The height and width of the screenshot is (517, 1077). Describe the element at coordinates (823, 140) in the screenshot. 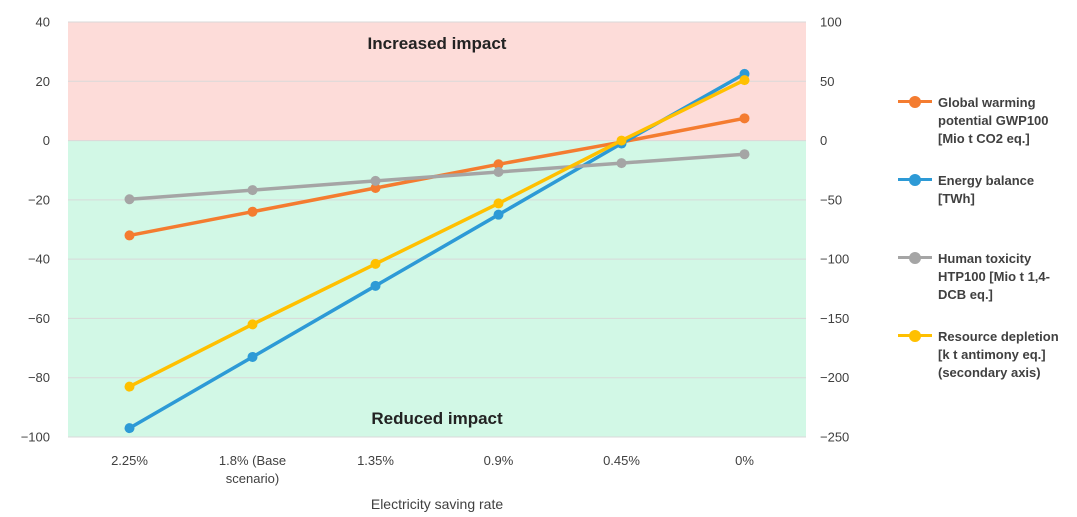

I see `y2-tick-label: 0` at that location.